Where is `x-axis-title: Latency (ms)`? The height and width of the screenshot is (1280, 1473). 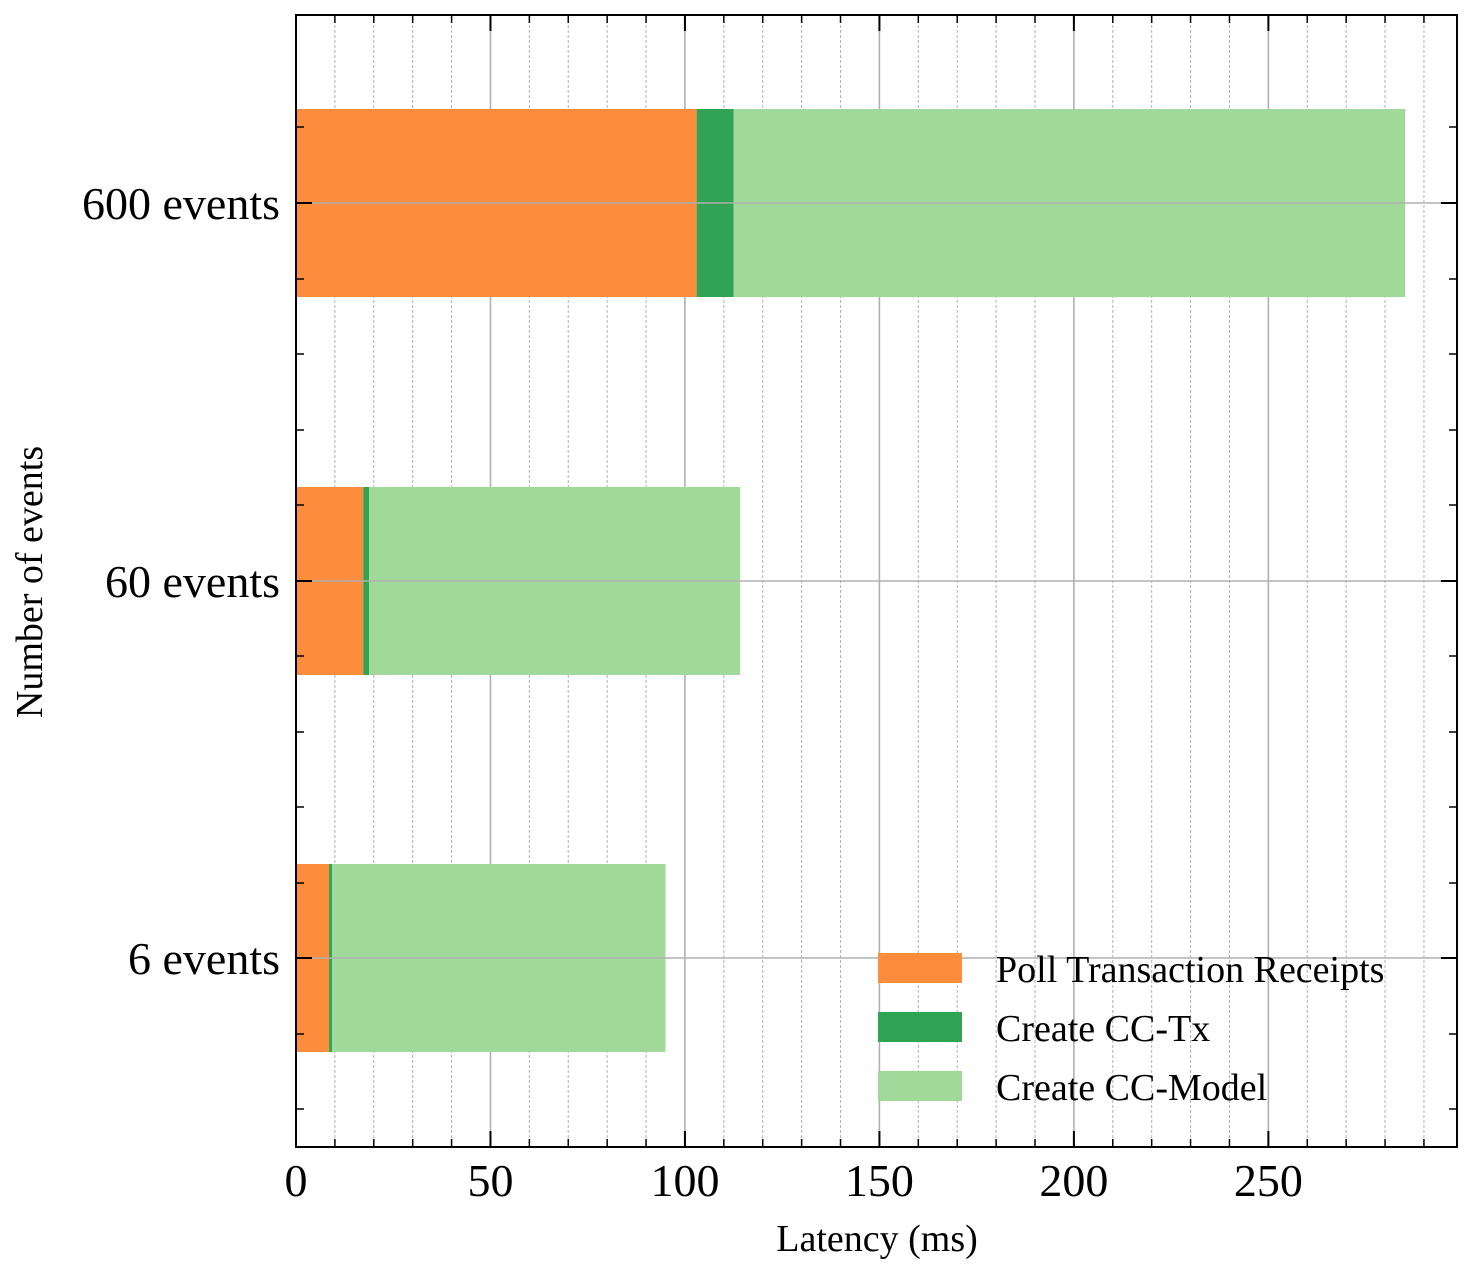 x-axis-title: Latency (ms) is located at coordinates (877, 1239).